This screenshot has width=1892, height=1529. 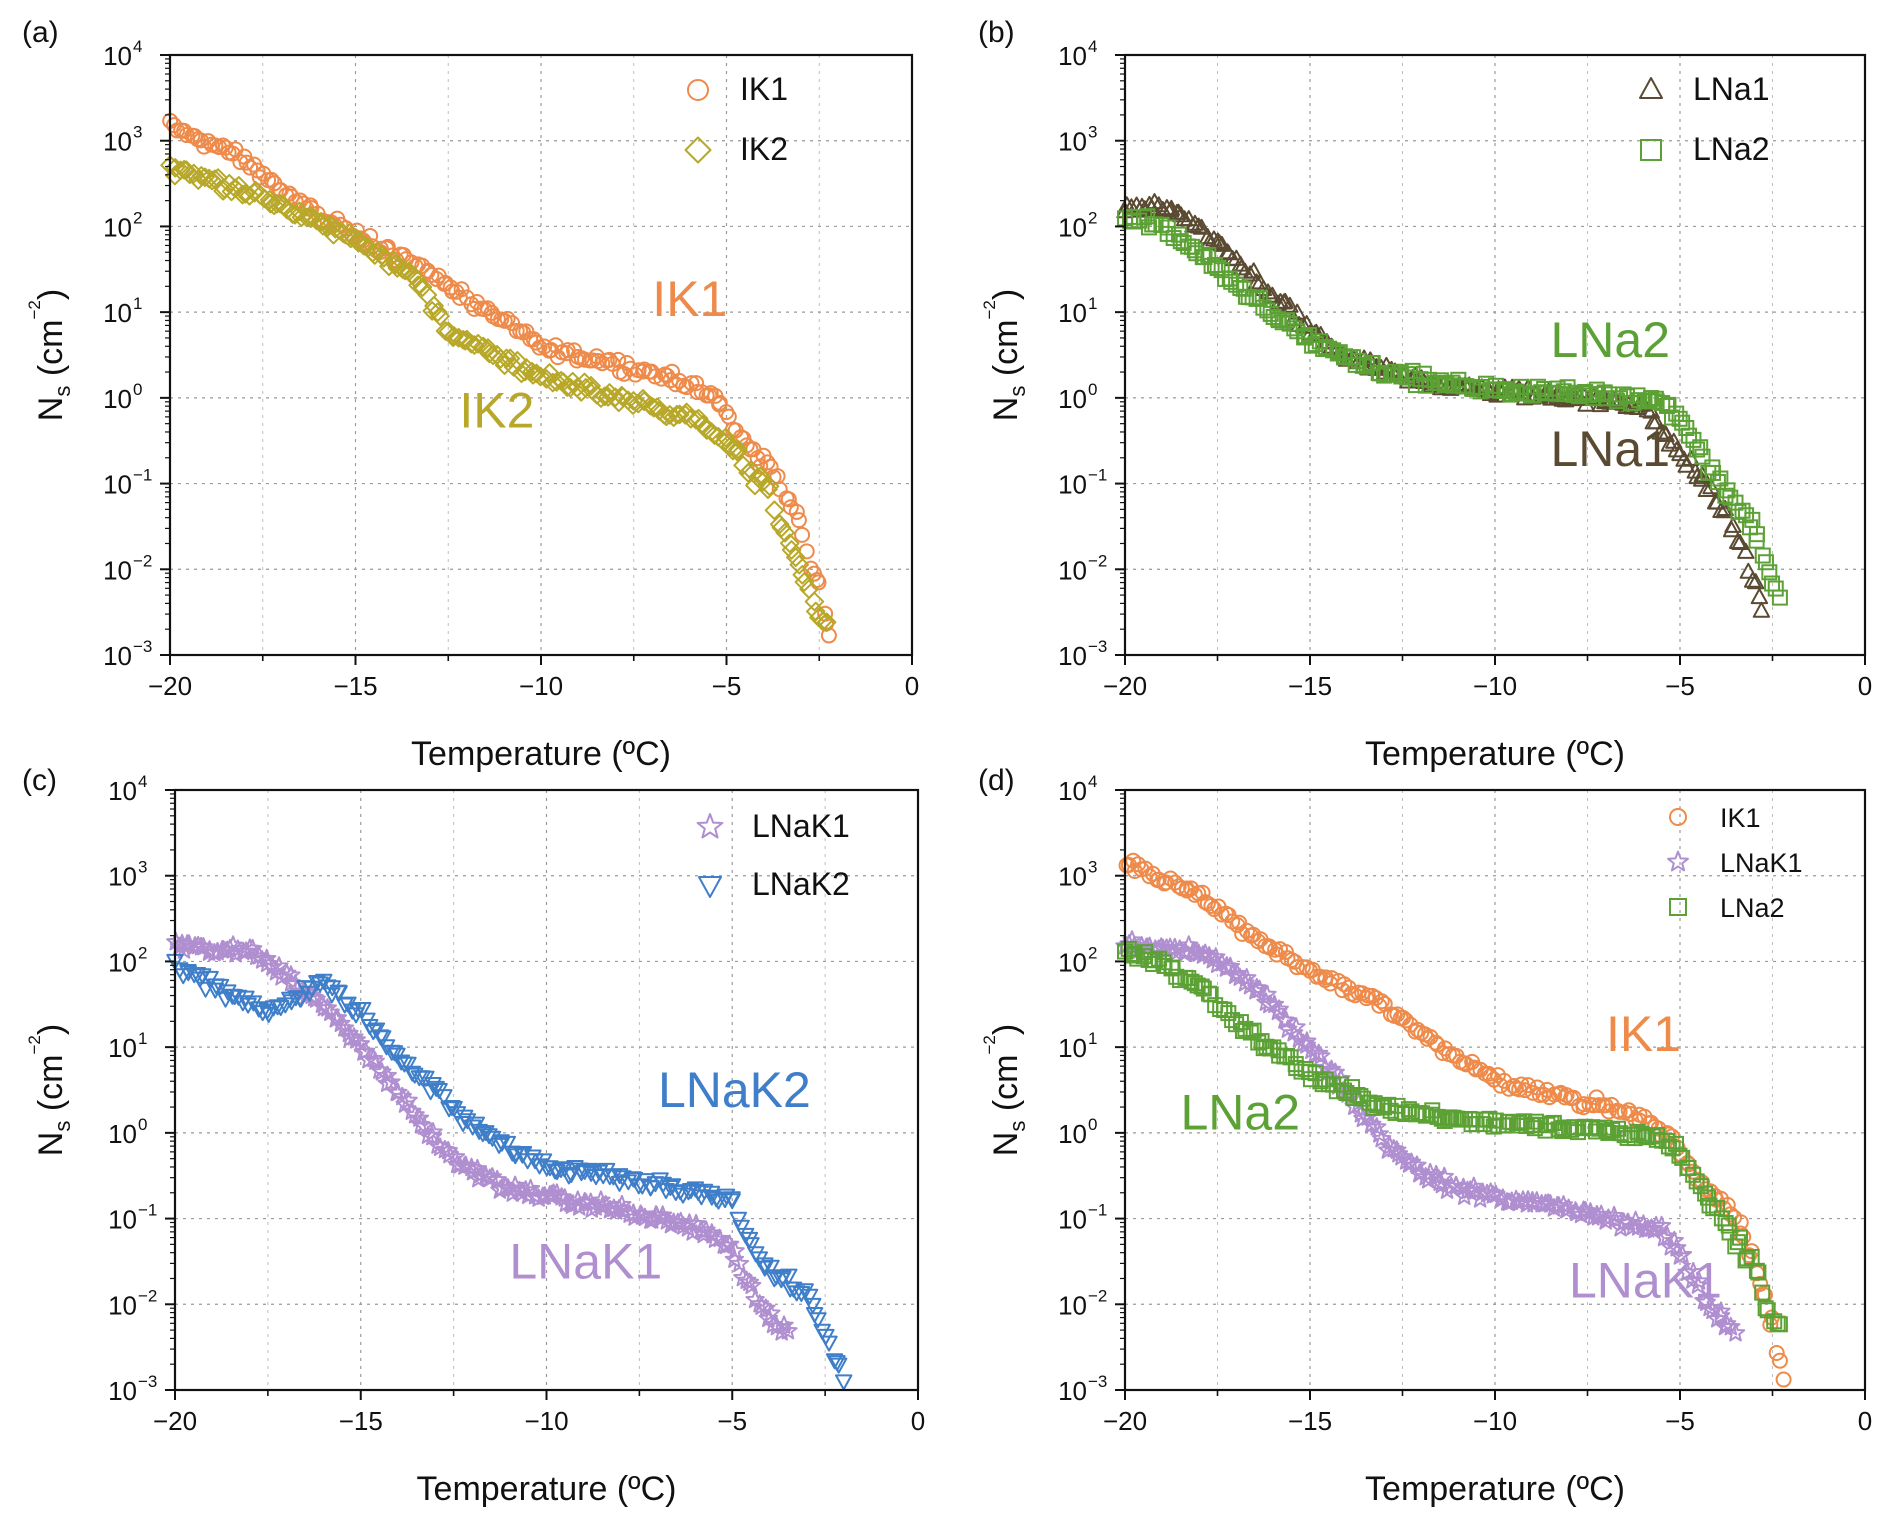 What do you see at coordinates (1735, 863) in the screenshot?
I see `legend: IK1 LNaK1 LNa2` at bounding box center [1735, 863].